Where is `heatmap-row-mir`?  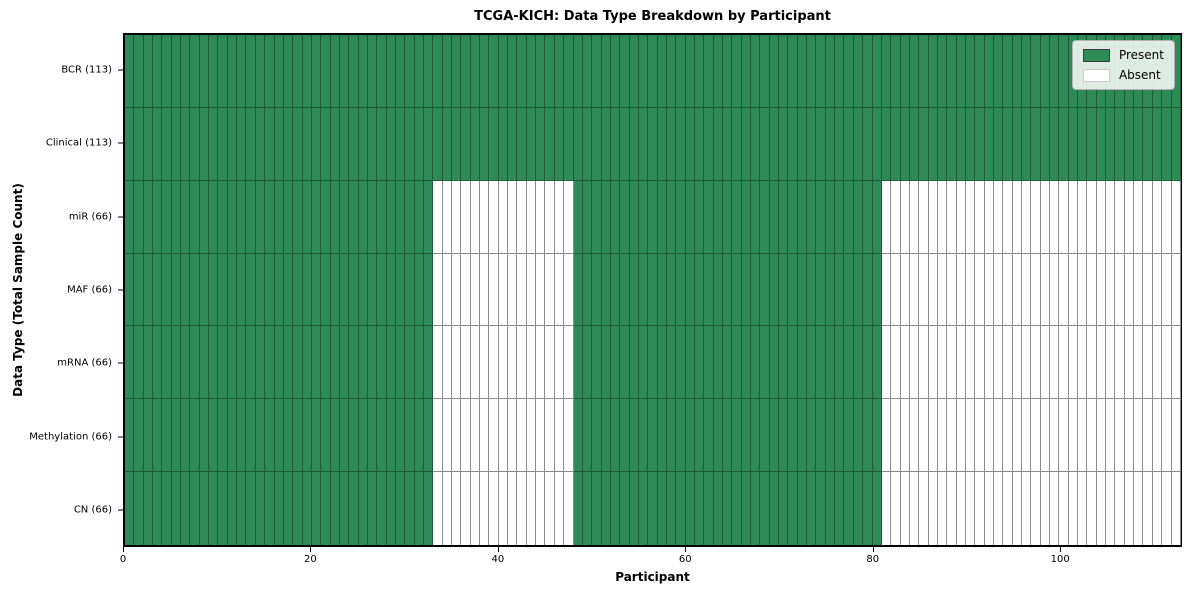
heatmap-row-mir is located at coordinates (653, 217).